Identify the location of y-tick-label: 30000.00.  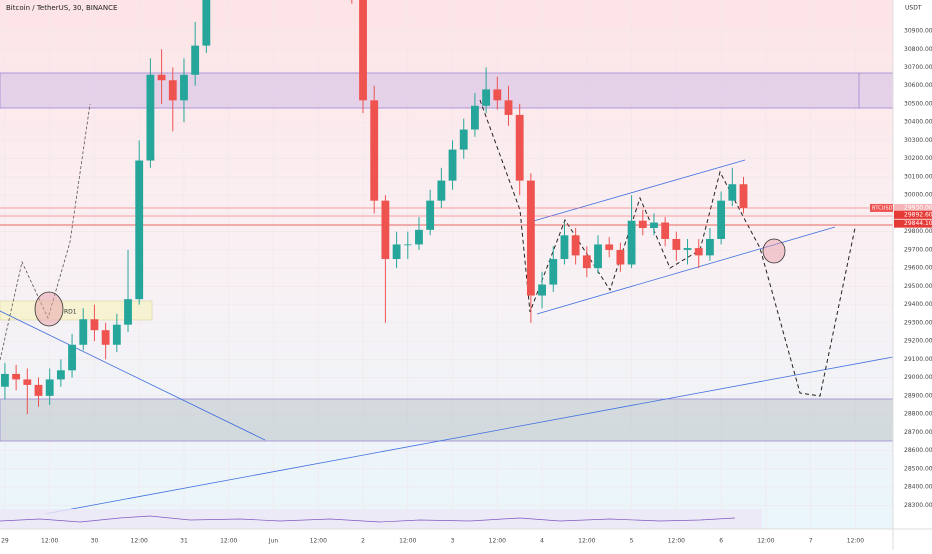
(918, 195).